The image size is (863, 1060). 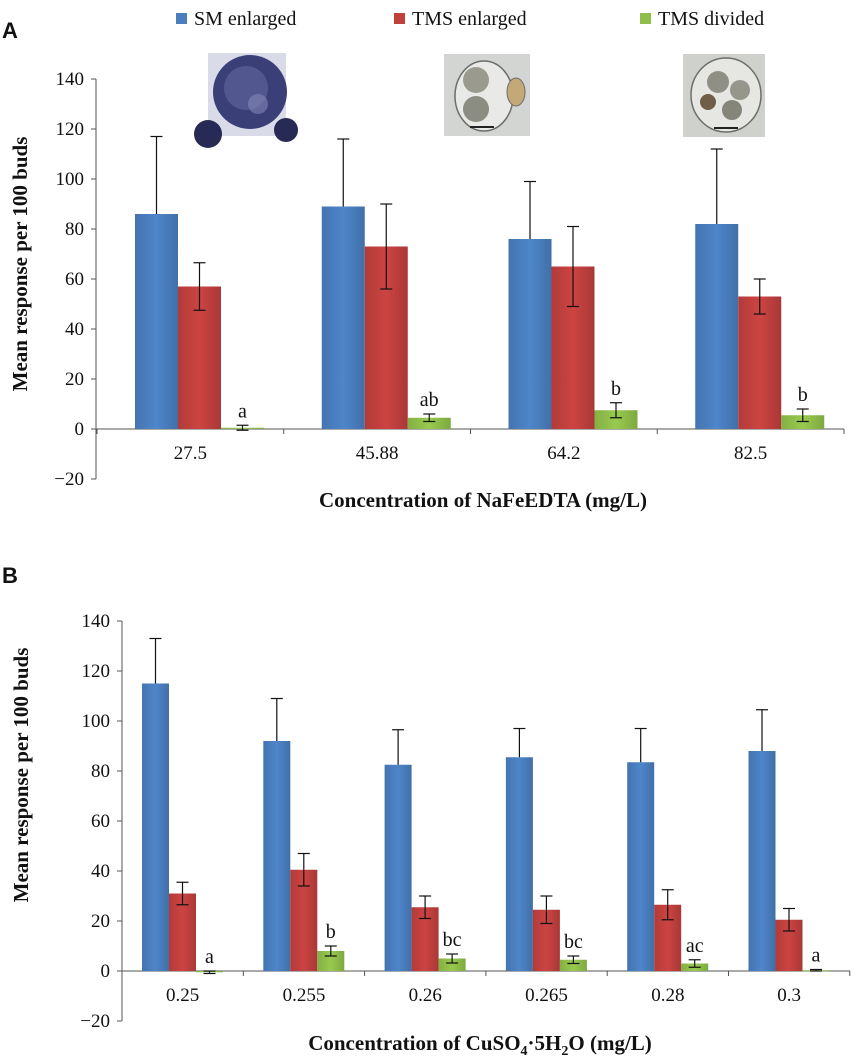 What do you see at coordinates (100, 771) in the screenshot?
I see `panel-b-y-tick-label: 80` at bounding box center [100, 771].